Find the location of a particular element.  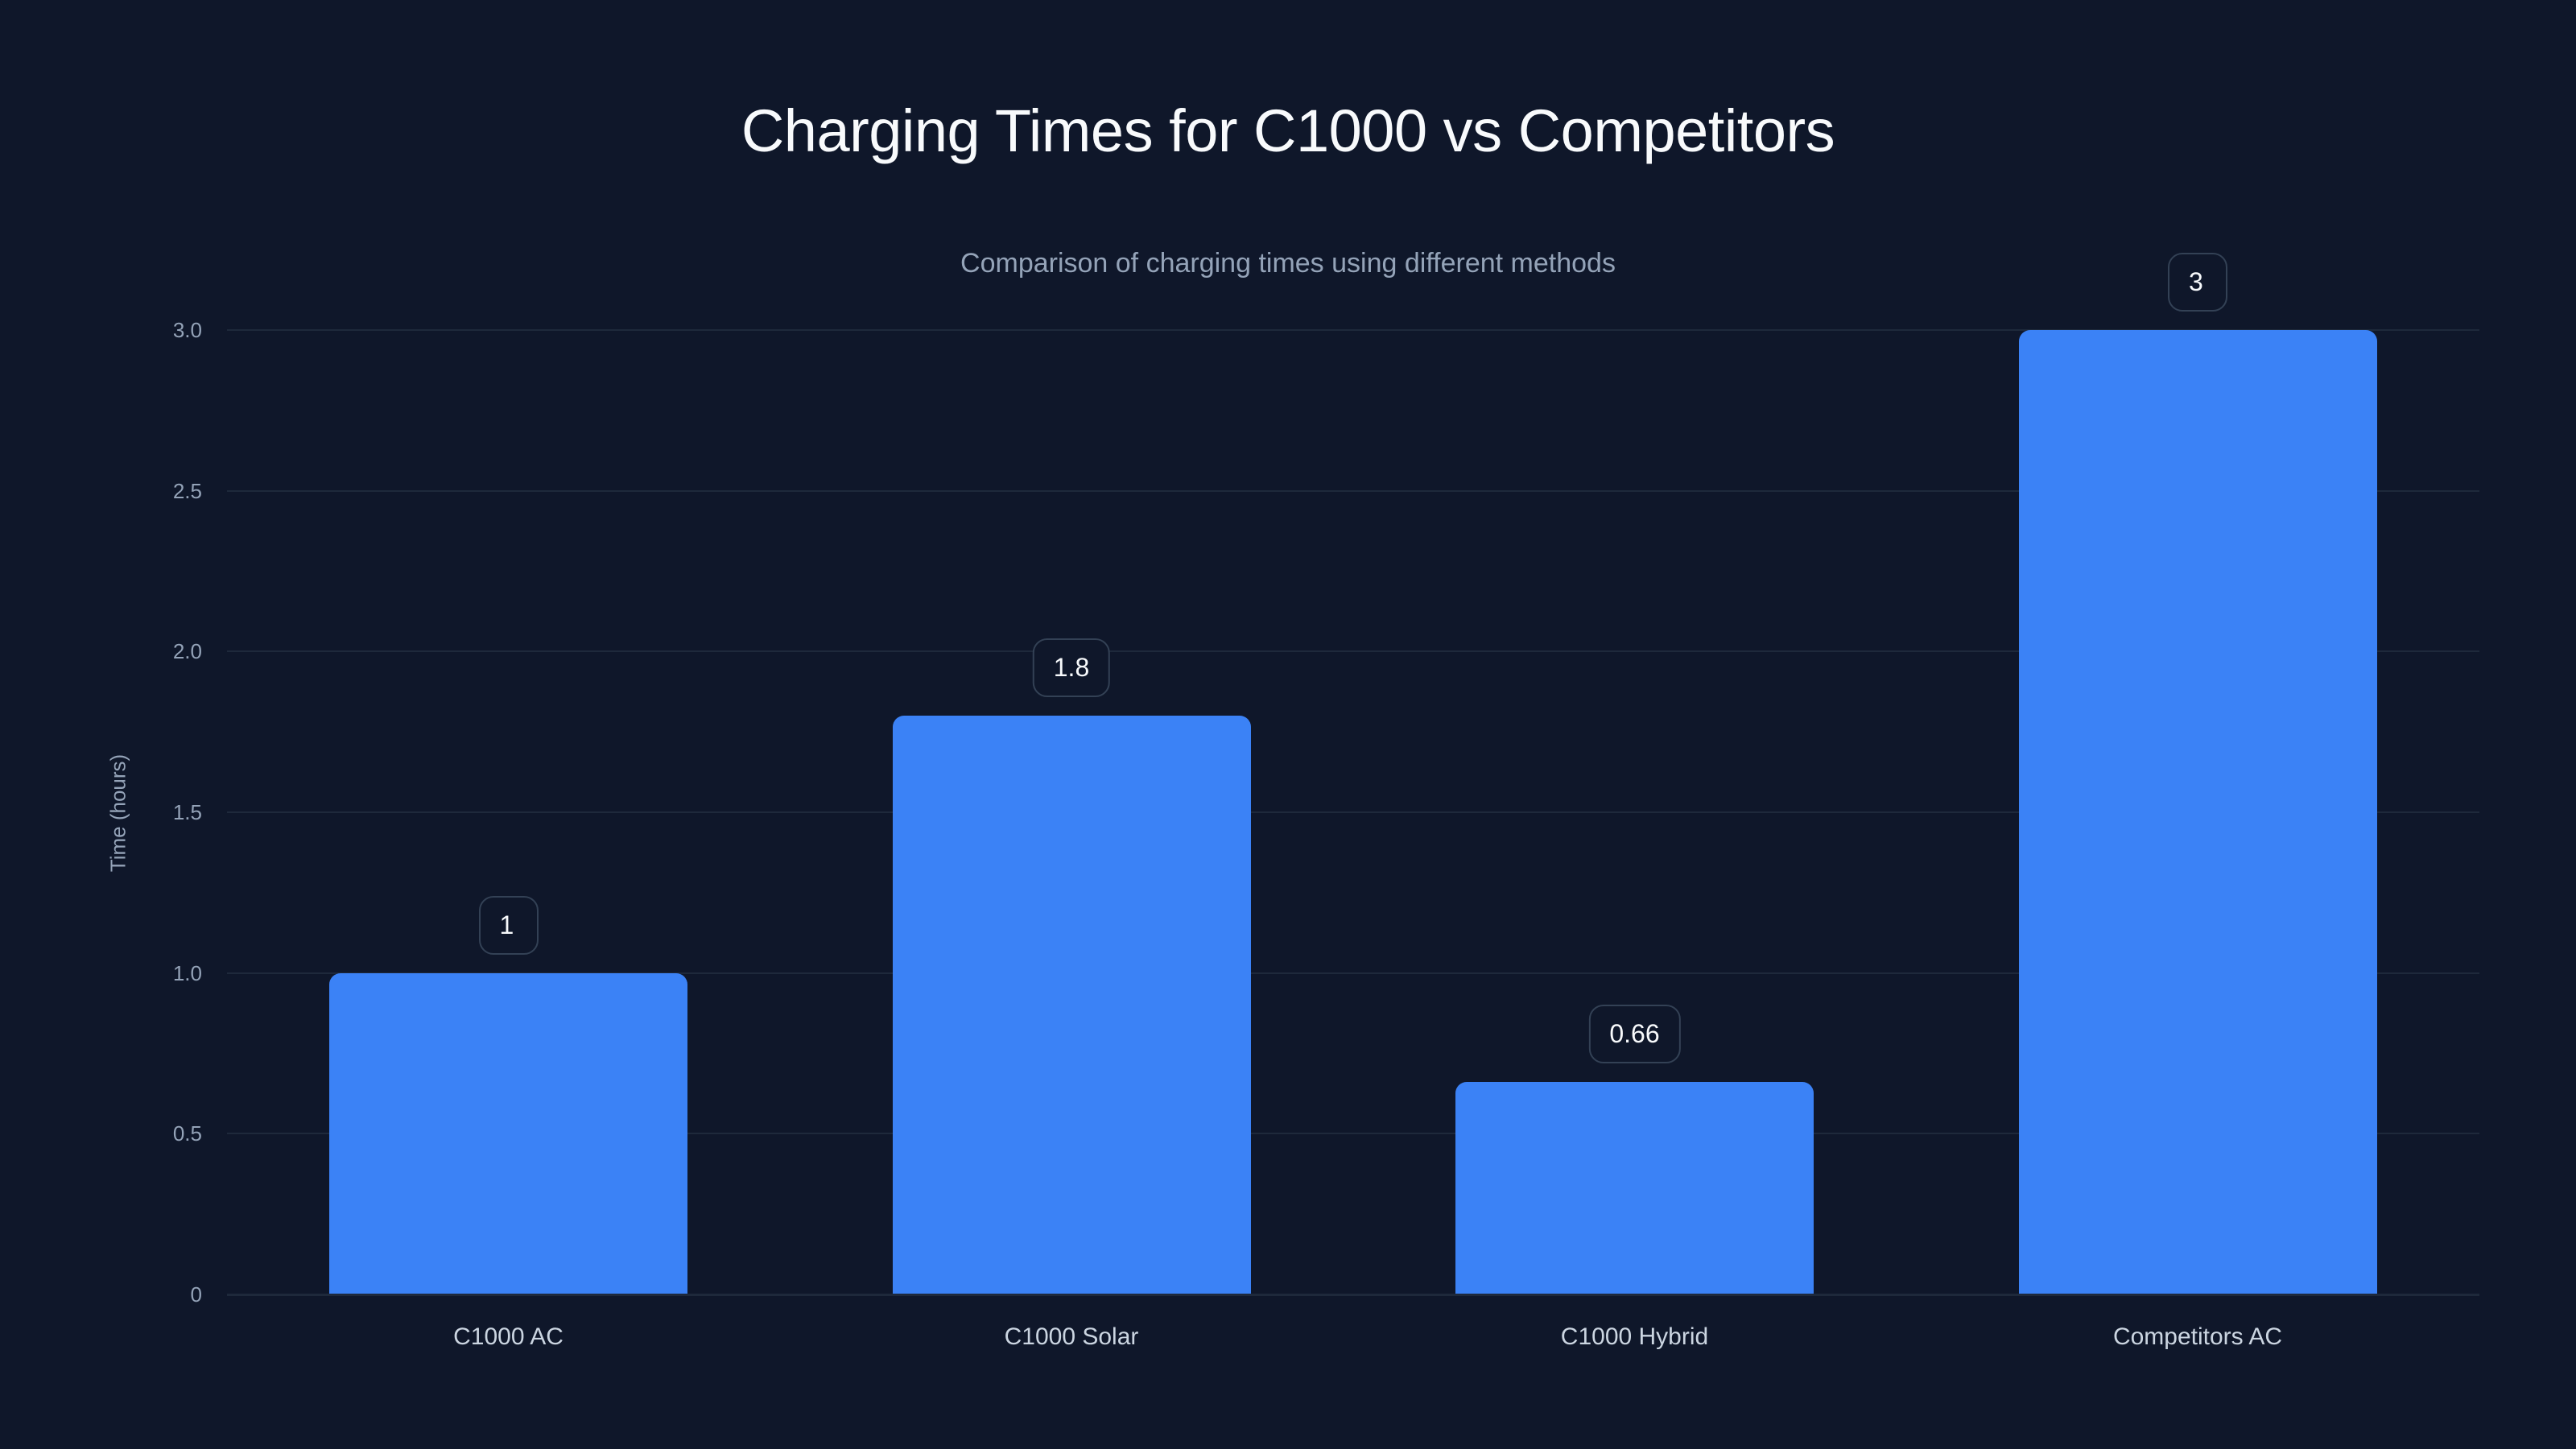

bar-competitors-ac is located at coordinates (2197, 812).